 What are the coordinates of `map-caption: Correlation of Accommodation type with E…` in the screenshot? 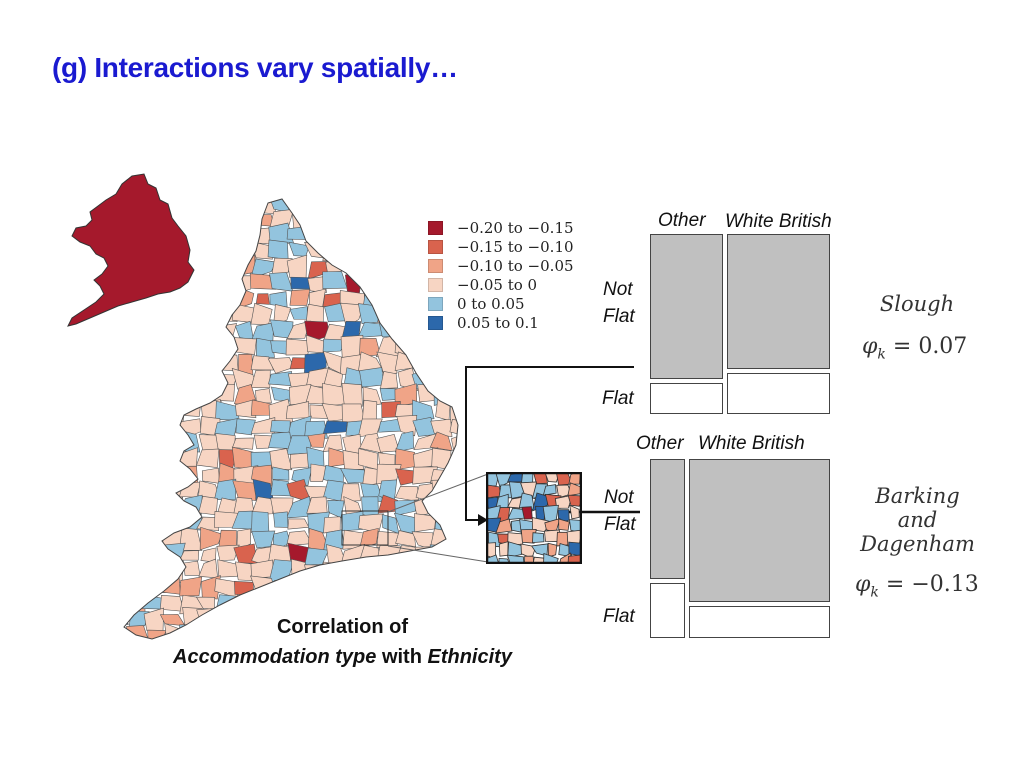 It's located at (342, 642).